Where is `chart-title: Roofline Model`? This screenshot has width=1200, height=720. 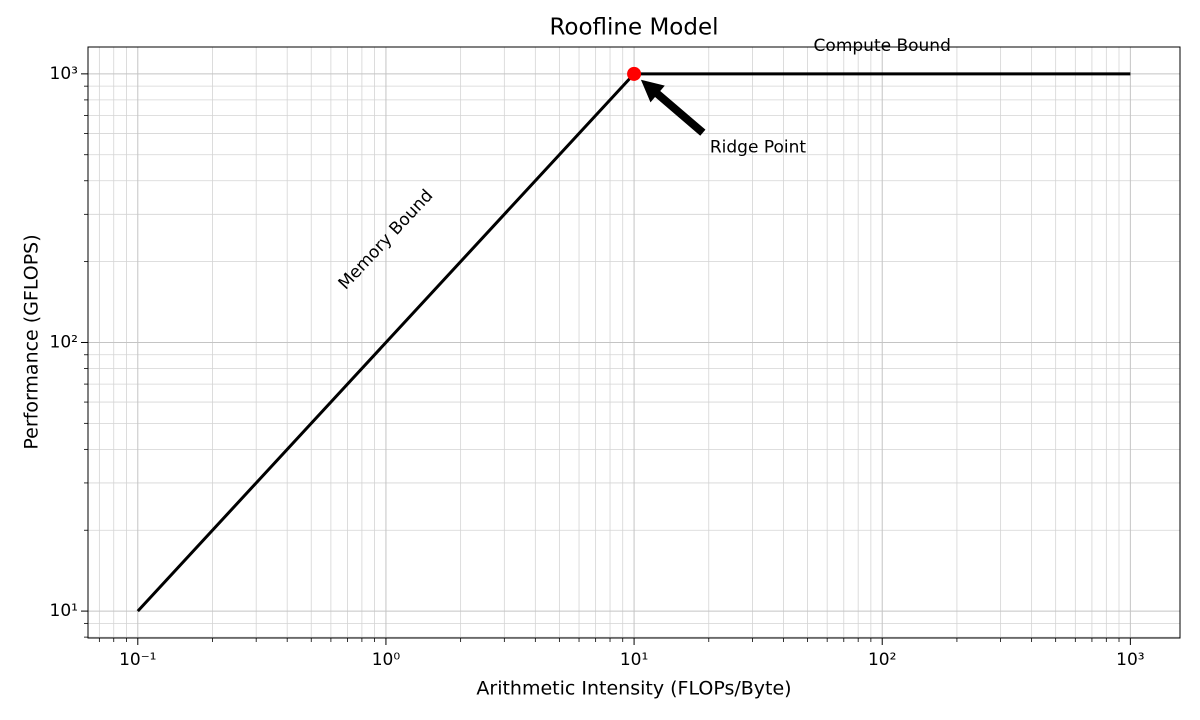
chart-title: Roofline Model is located at coordinates (633, 28).